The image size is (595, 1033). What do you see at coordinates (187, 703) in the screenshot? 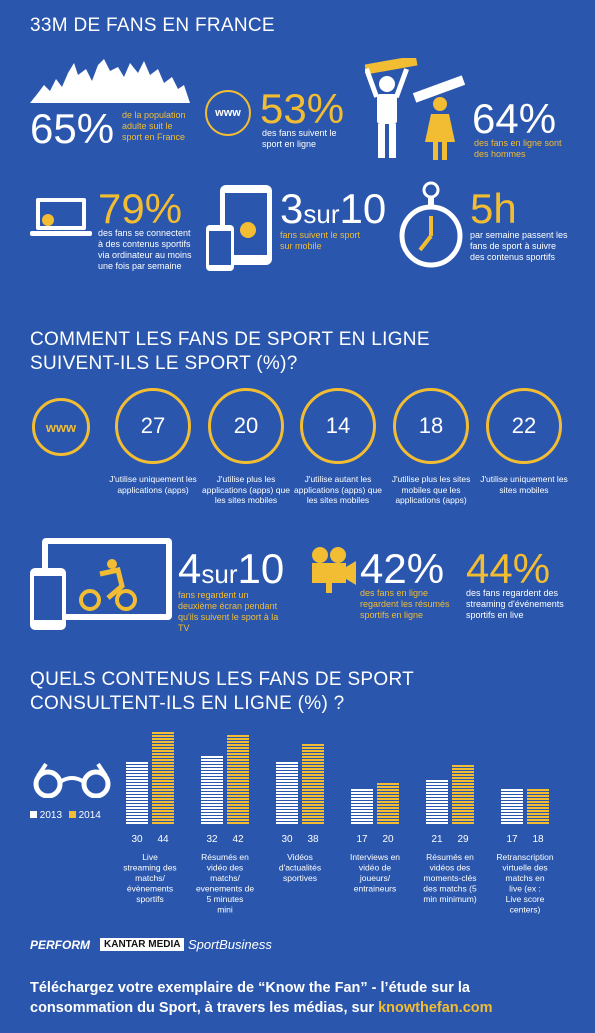
I see `section3-title-line2: CONSULTENT-ILS EN LIGNE (%) ?` at bounding box center [187, 703].